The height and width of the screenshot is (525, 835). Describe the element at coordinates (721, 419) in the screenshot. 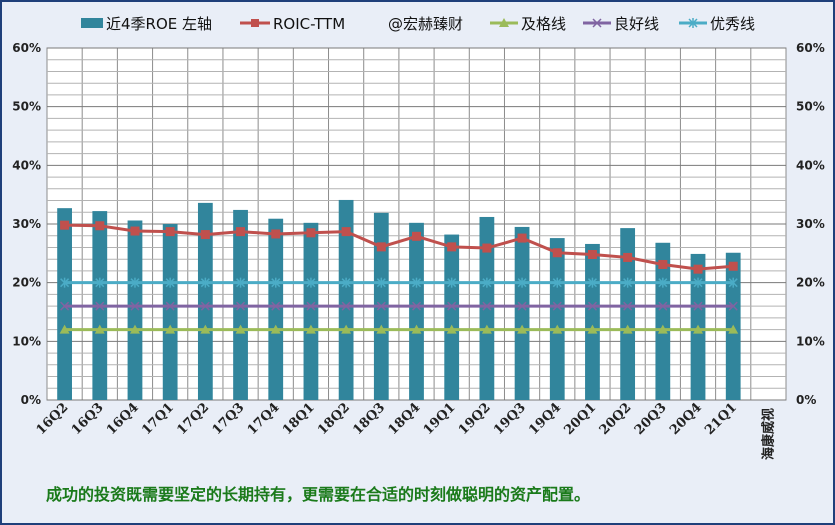

I see `x-tick-label: 21Q1` at that location.